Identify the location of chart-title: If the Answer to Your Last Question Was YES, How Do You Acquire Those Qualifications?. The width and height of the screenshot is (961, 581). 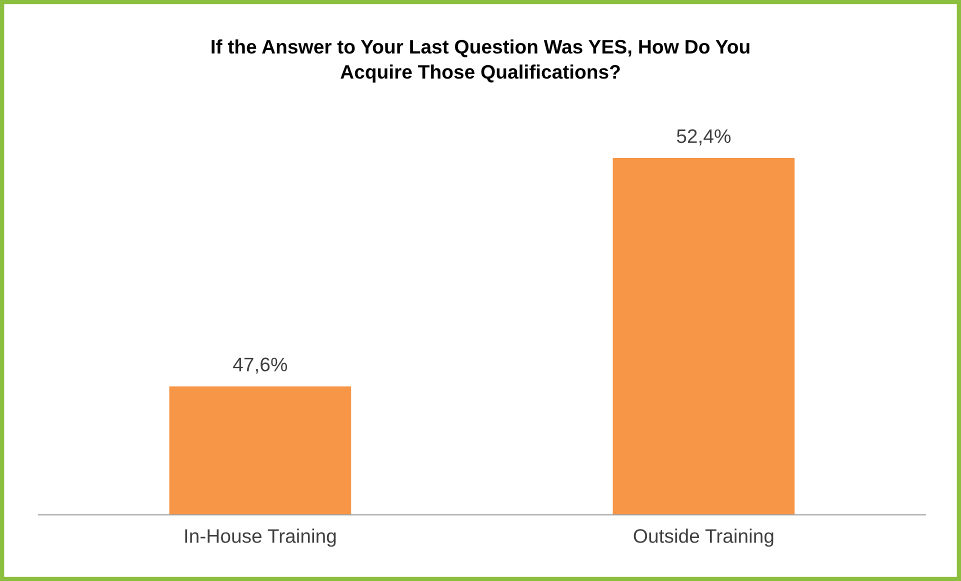
(481, 61).